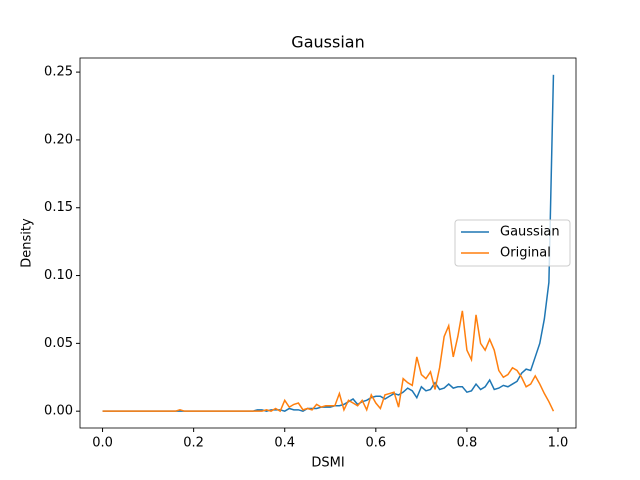 This screenshot has width=640, height=480. Describe the element at coordinates (558, 443) in the screenshot. I see `x-tick-label: 1.0` at that location.